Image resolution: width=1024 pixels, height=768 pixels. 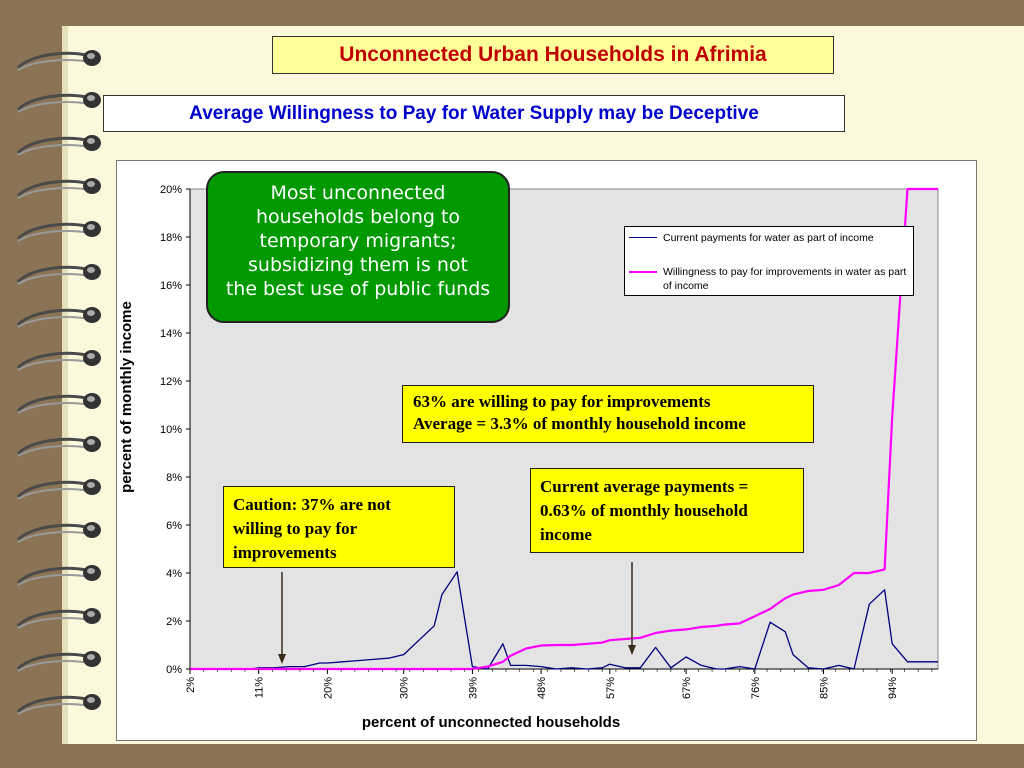 What do you see at coordinates (566, 534) in the screenshot?
I see `note-current-line: income` at bounding box center [566, 534].